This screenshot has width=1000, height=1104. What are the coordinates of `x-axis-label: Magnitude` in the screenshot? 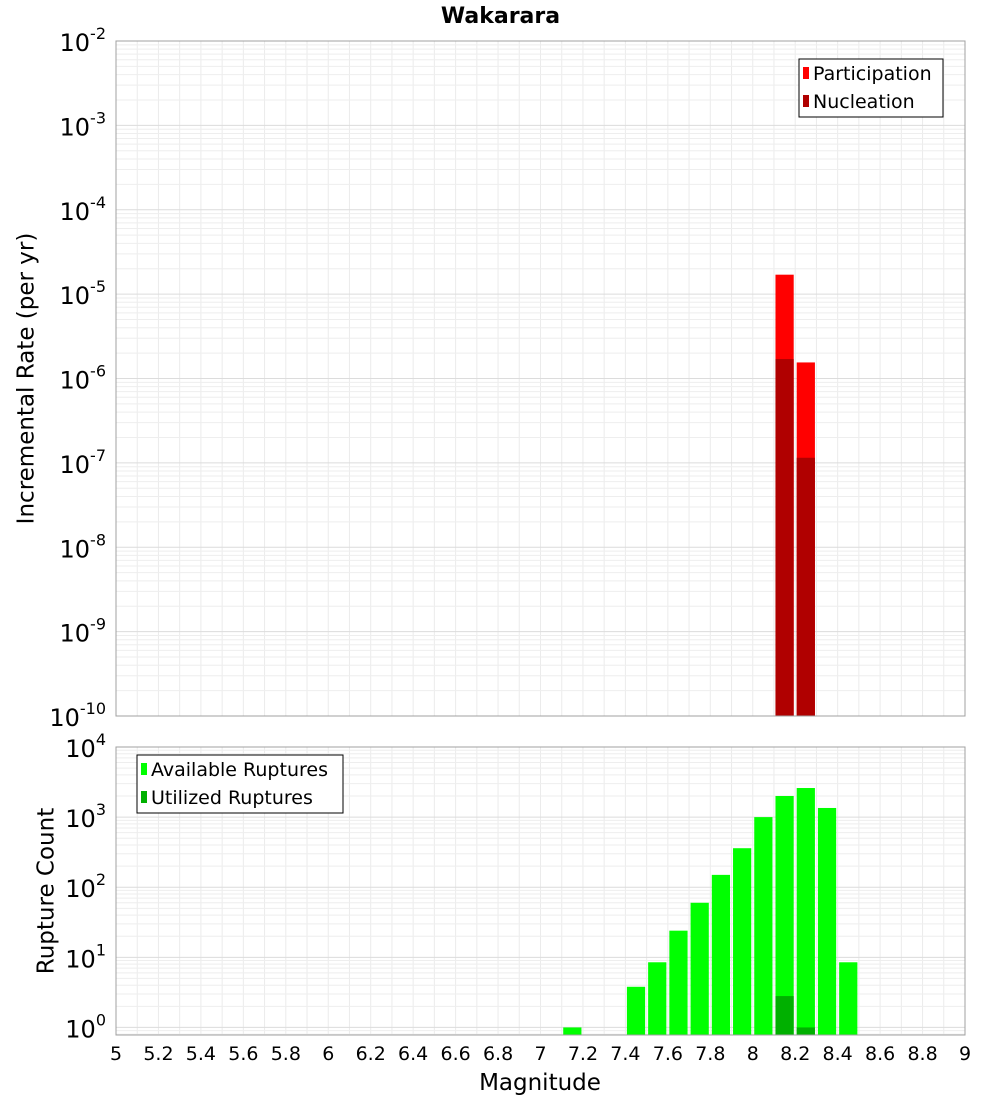 It's located at (540, 1083).